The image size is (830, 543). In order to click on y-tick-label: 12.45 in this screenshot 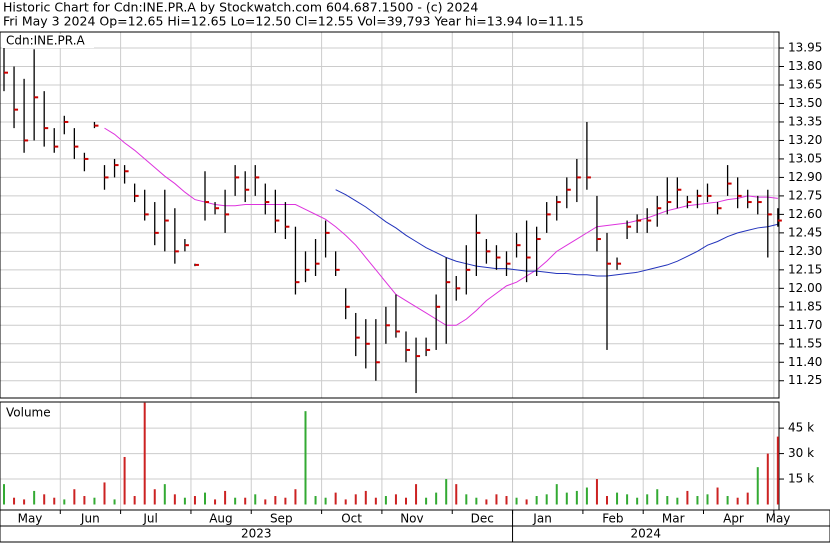, I will do `click(805, 232)`.